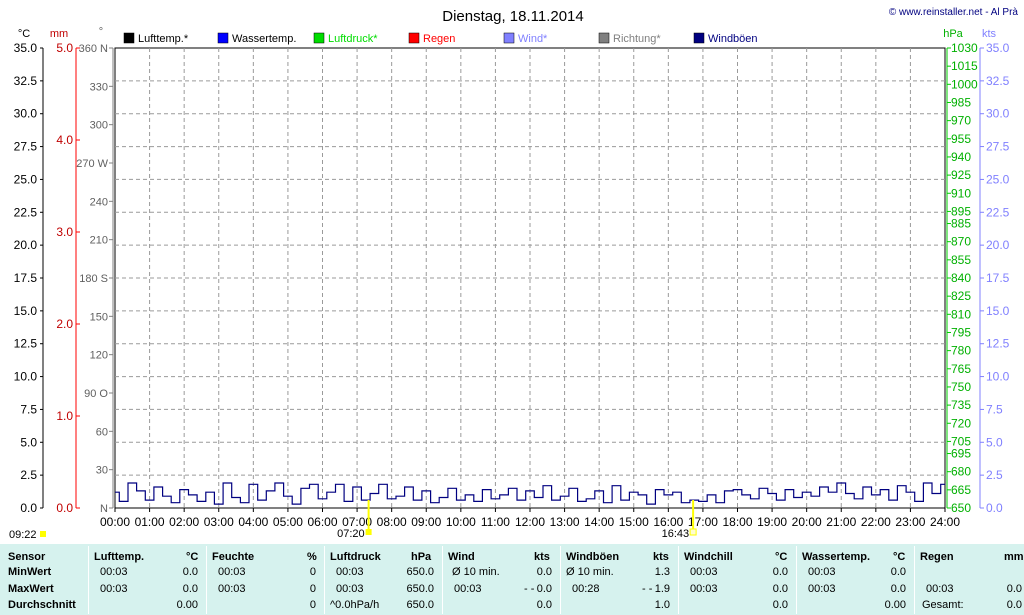  What do you see at coordinates (703, 522) in the screenshot?
I see `time-tick-label: 17:00` at bounding box center [703, 522].